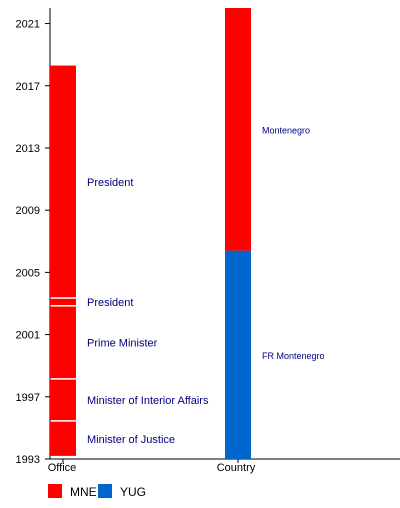 The height and width of the screenshot is (508, 400). Describe the element at coordinates (286, 130) in the screenshot. I see `segment-label: Montenegro` at that location.